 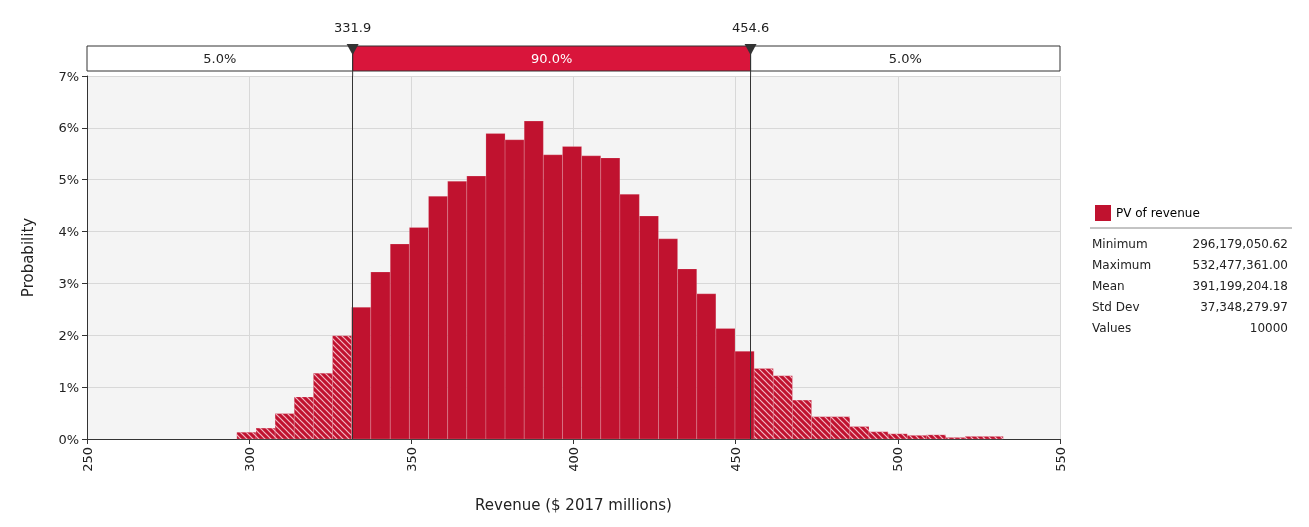 What do you see at coordinates (68, 283) in the screenshot?
I see `y-tick-label: 3%` at bounding box center [68, 283].